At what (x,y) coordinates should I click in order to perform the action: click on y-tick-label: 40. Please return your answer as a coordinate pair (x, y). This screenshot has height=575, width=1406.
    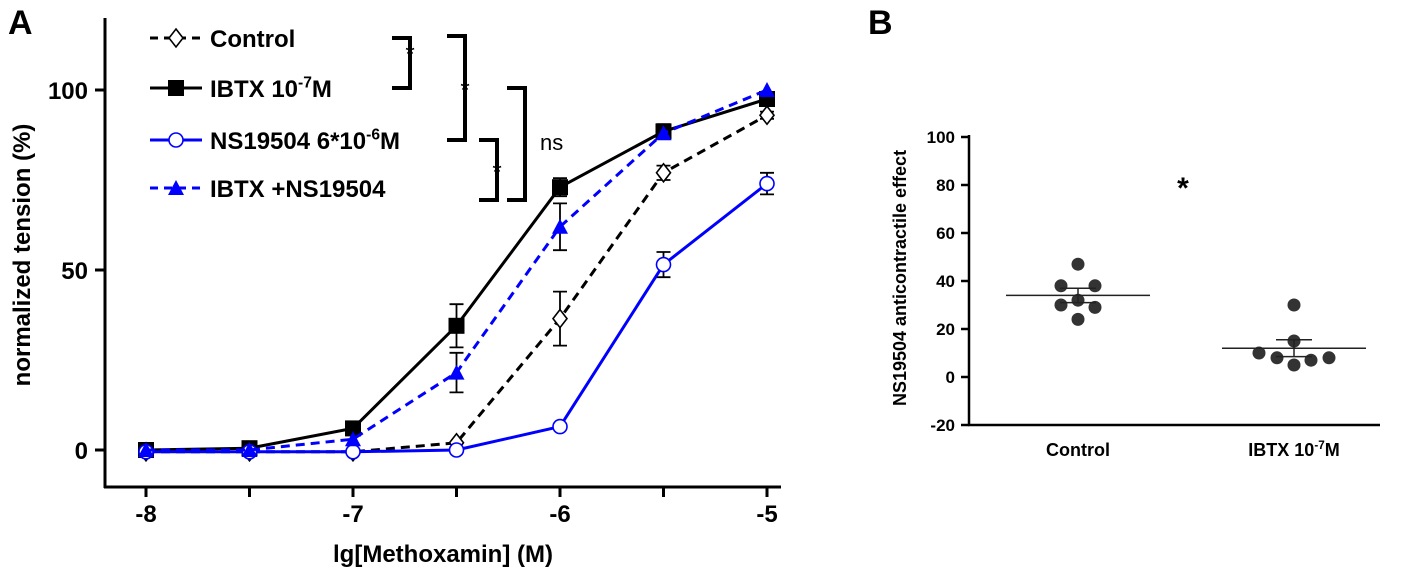
    Looking at the image, I should click on (945, 281).